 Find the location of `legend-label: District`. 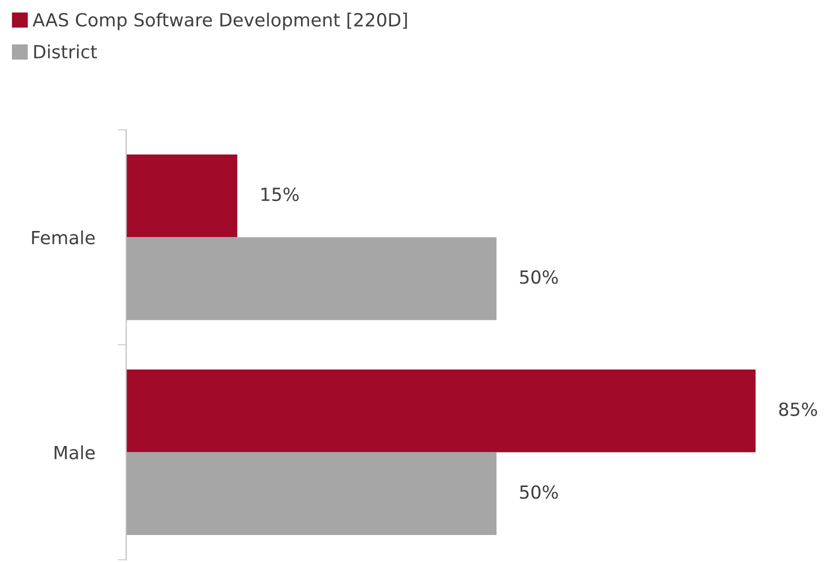

legend-label: District is located at coordinates (65, 51).